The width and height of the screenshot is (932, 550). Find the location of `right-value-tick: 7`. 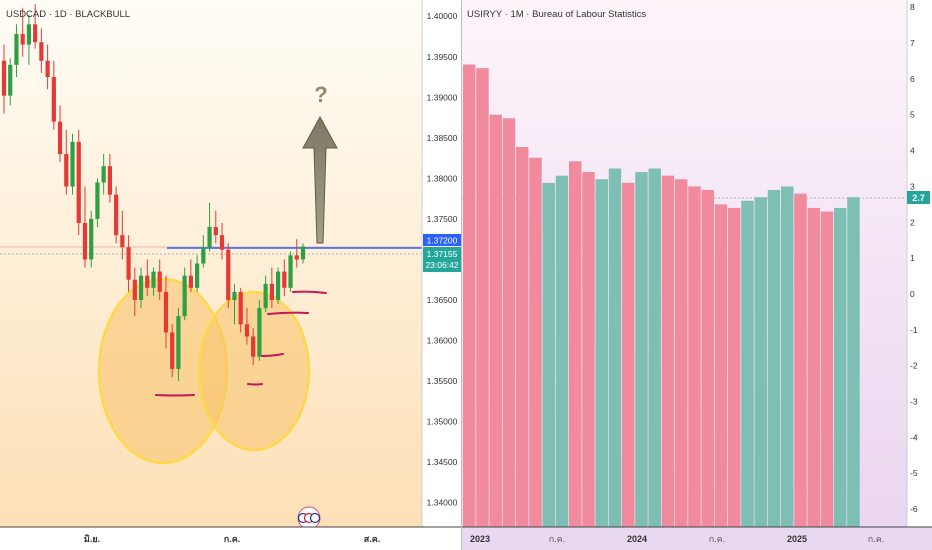

right-value-tick: 7 is located at coordinates (912, 43).